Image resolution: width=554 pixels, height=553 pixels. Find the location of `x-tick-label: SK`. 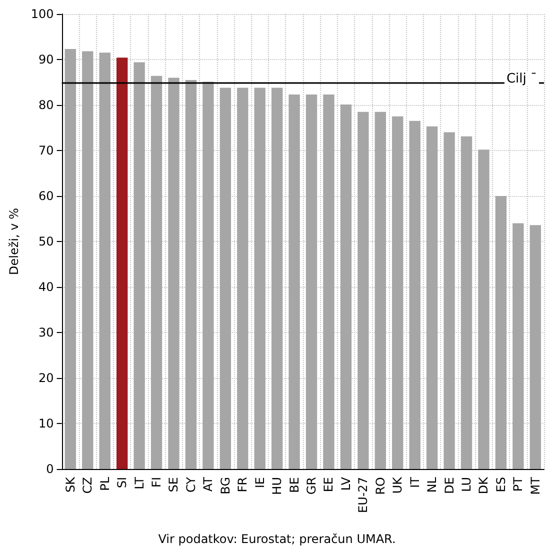

x-tick-label: SK is located at coordinates (70, 484).